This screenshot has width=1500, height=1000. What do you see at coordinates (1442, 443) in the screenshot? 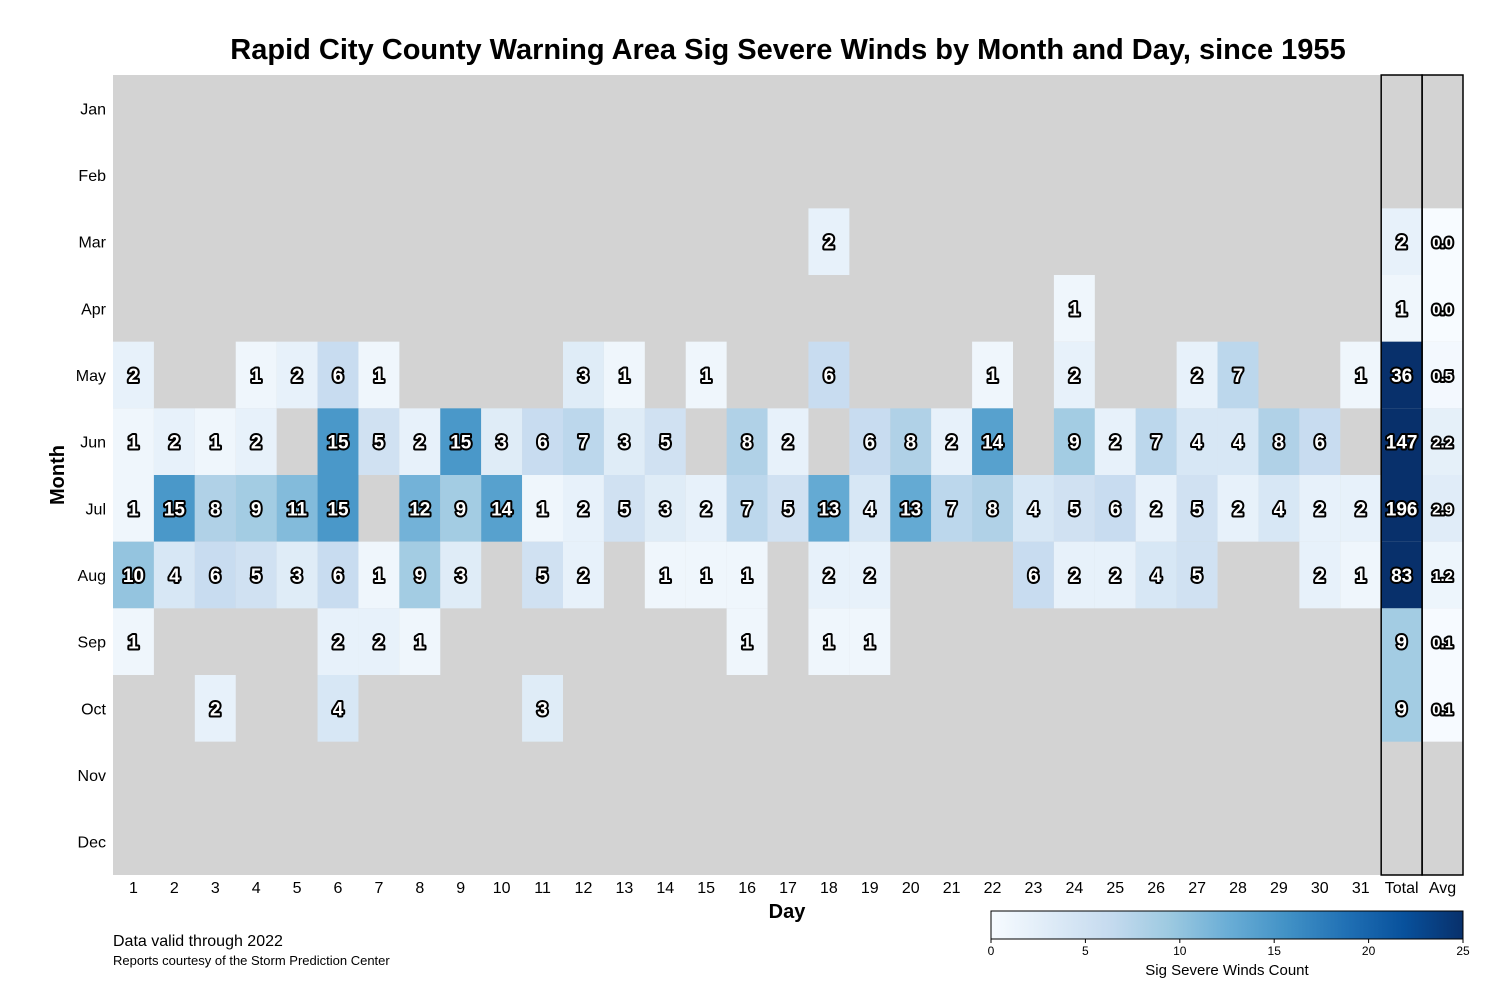
I see `avg-value-label: 2.2` at bounding box center [1442, 443].